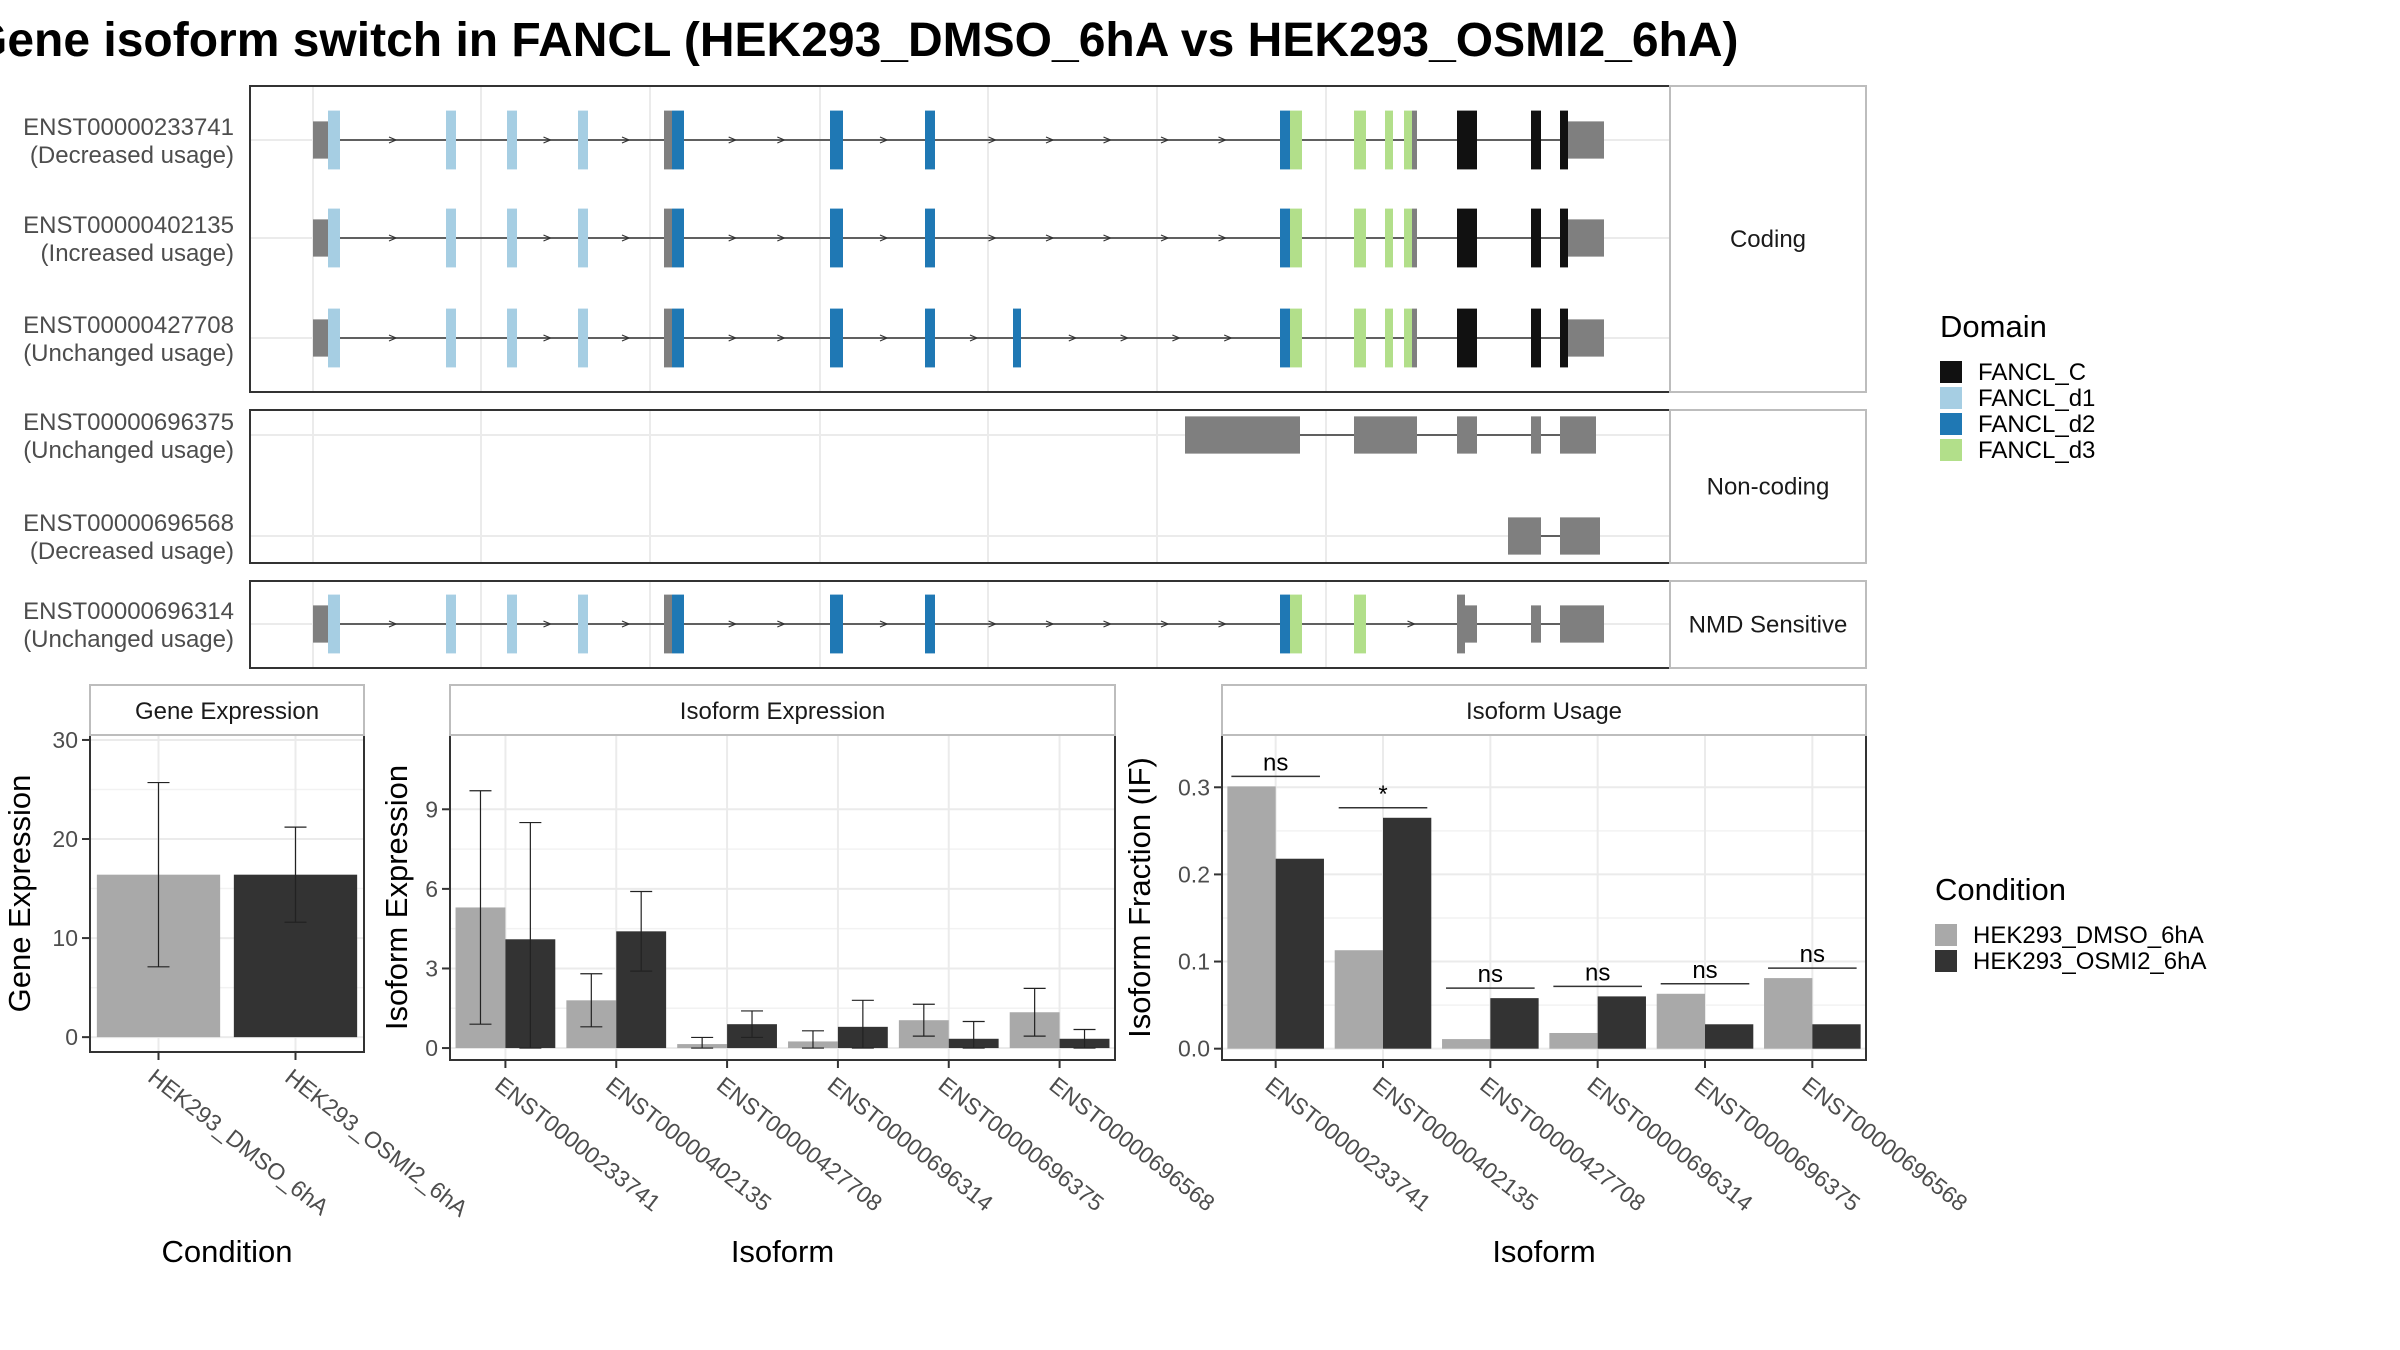  I want to click on legend-label: FANCL_d2, so click(2036, 424).